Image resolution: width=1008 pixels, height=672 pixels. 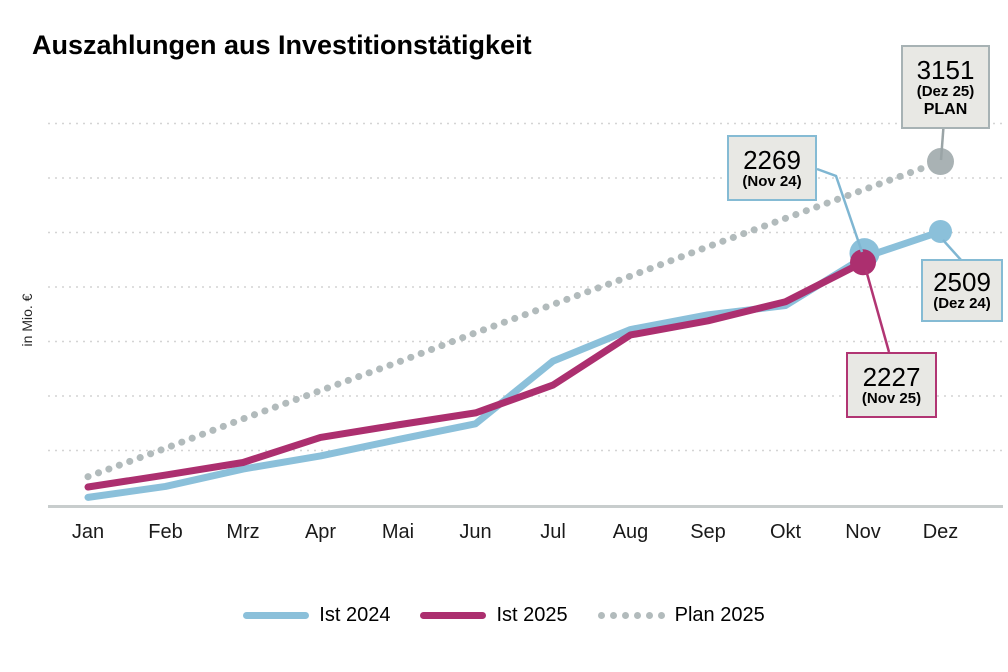 I want to click on x-axis-label: Feb, so click(x=165, y=532).